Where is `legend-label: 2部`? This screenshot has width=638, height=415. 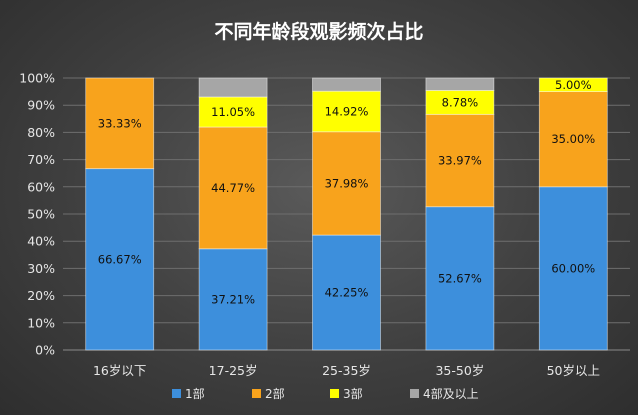 legend-label: 2部 is located at coordinates (275, 393).